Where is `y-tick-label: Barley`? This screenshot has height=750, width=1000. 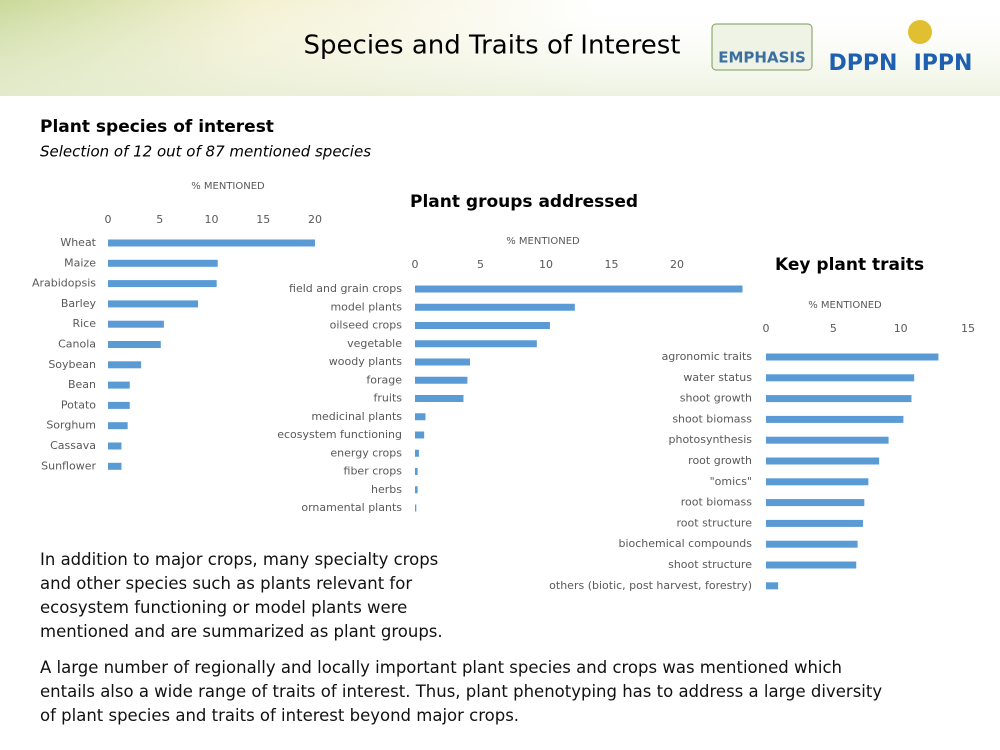
y-tick-label: Barley is located at coordinates (79, 303).